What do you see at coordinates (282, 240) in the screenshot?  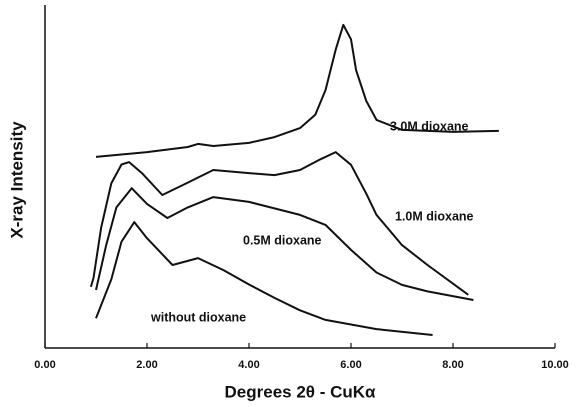 I see `series-label: 0.5M dioxane` at bounding box center [282, 240].